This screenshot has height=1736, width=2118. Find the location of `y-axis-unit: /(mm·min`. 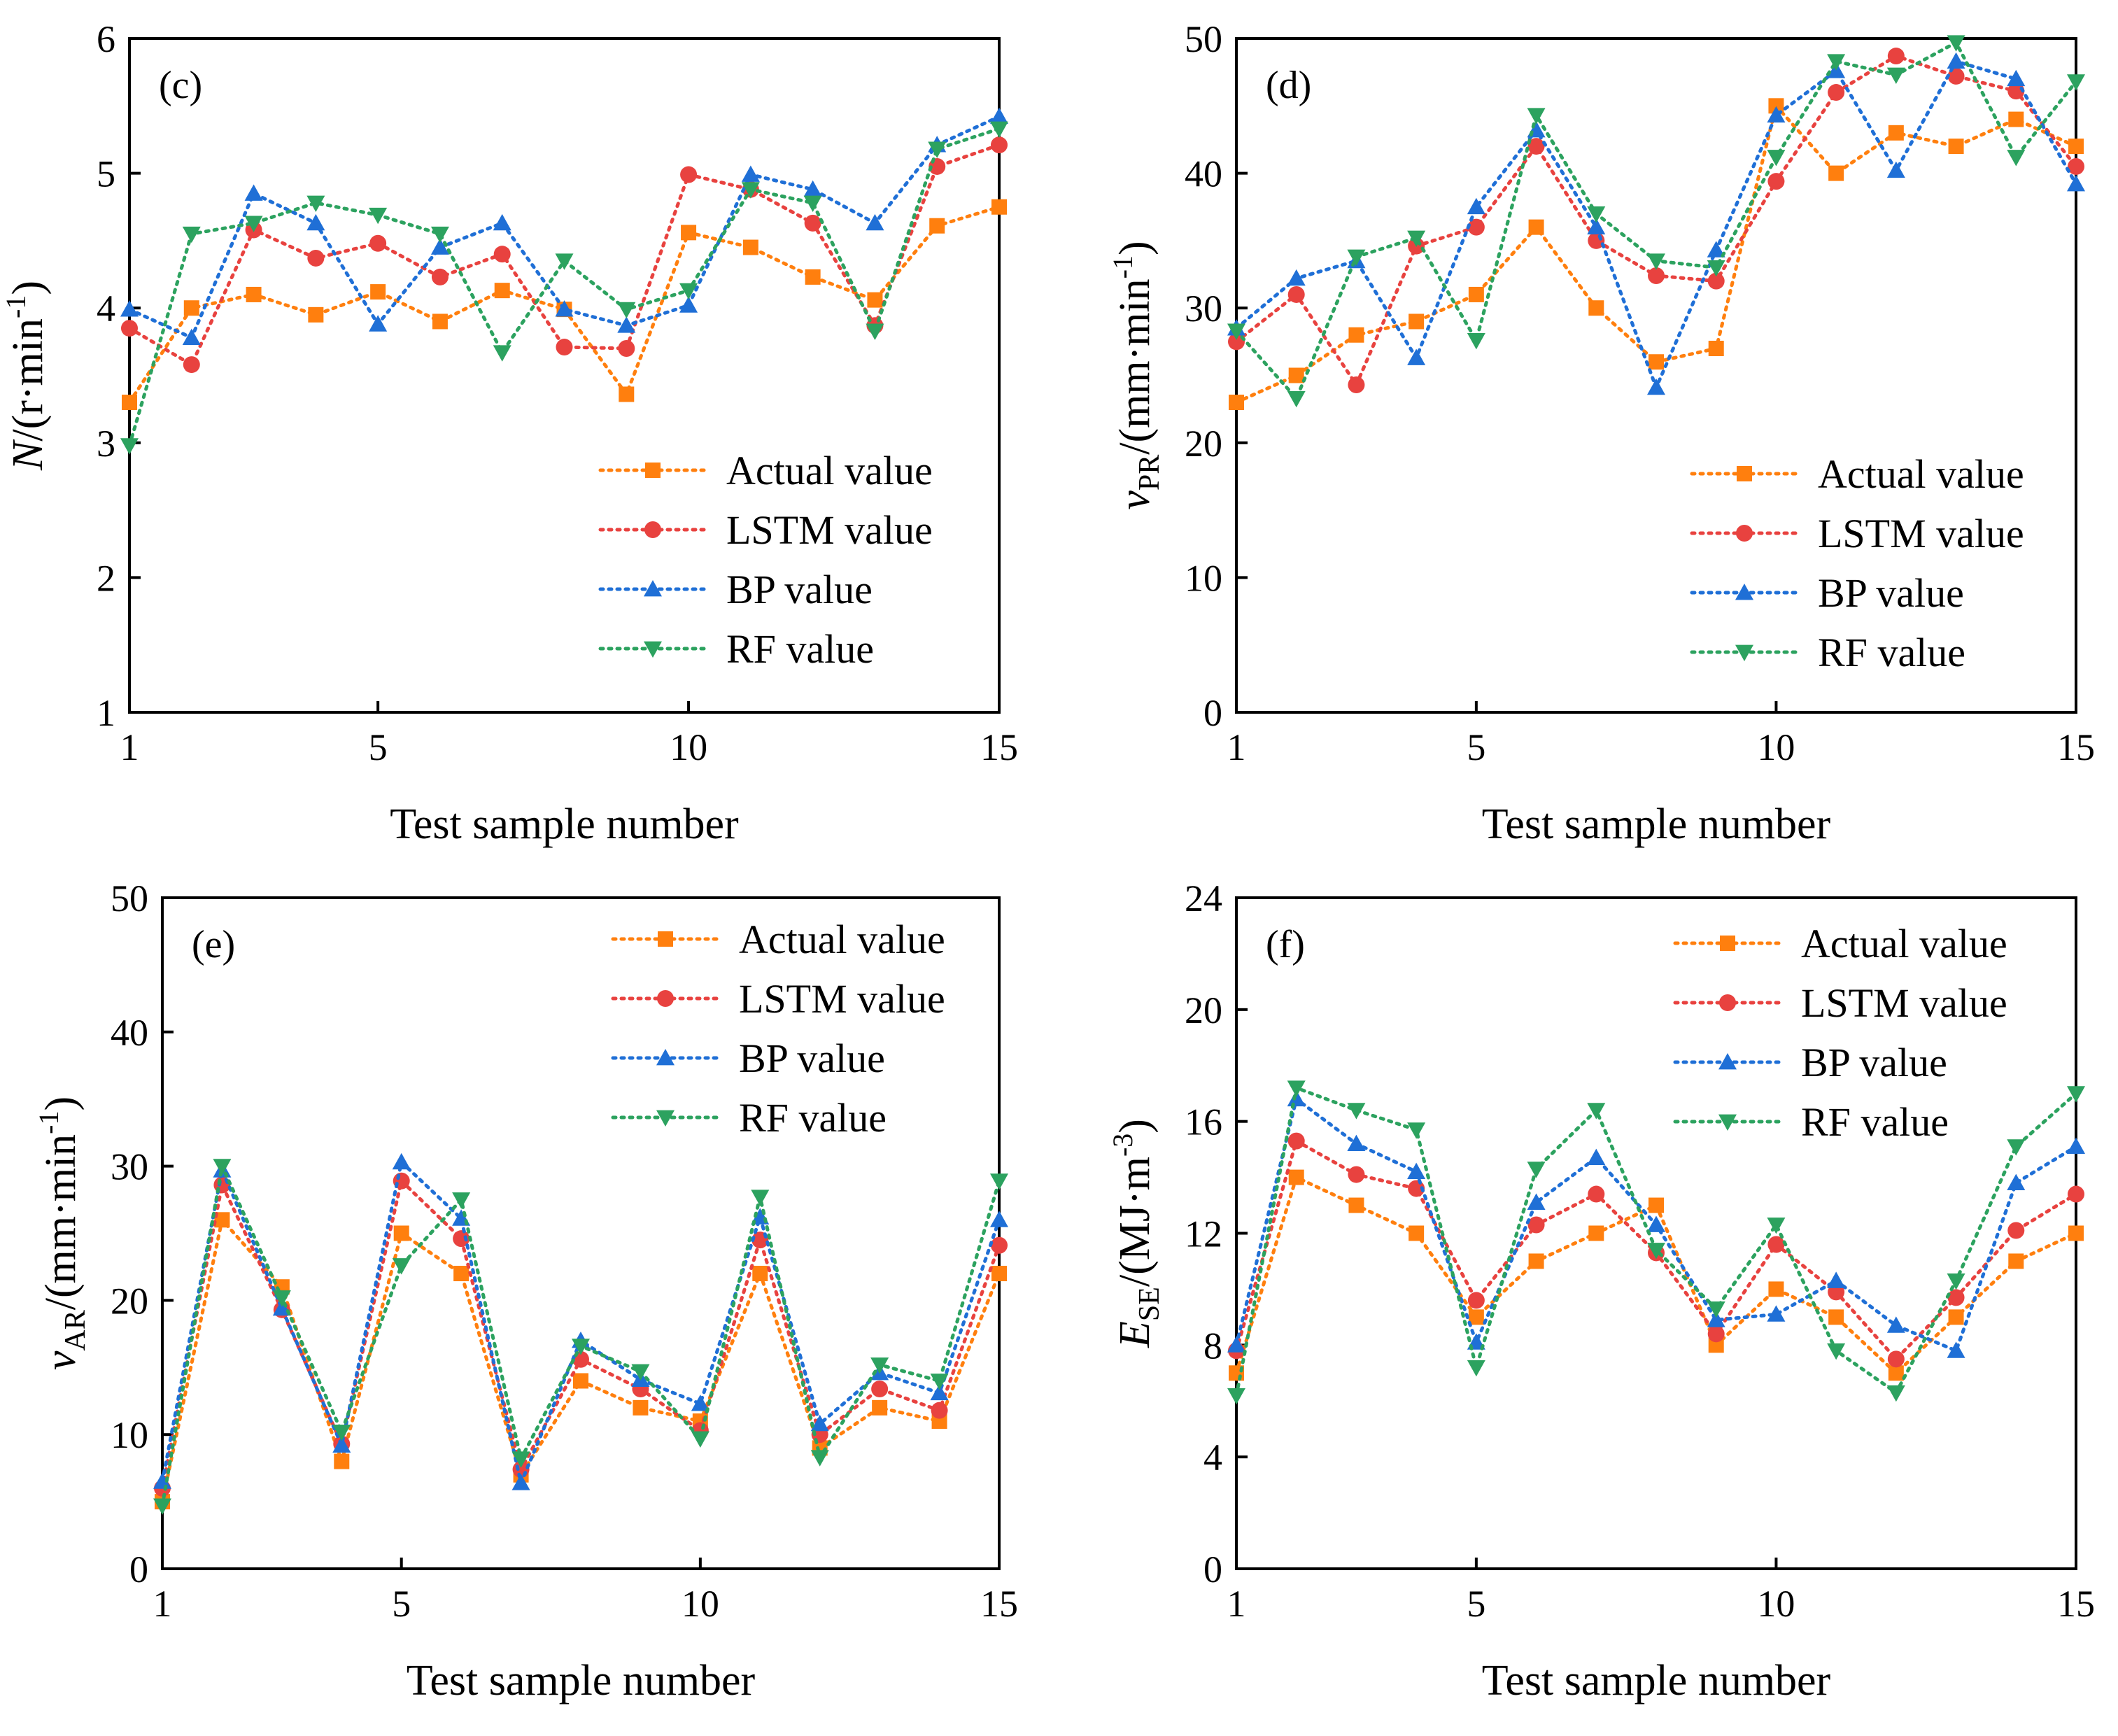

y-axis-unit: /(mm·min is located at coordinates (61, 1222).